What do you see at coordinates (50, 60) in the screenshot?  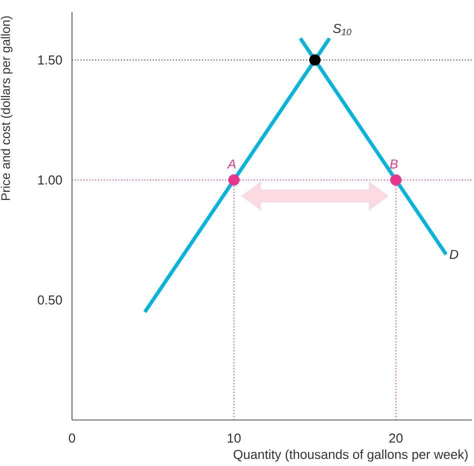 I see `y-tick-label: 1.50` at bounding box center [50, 60].